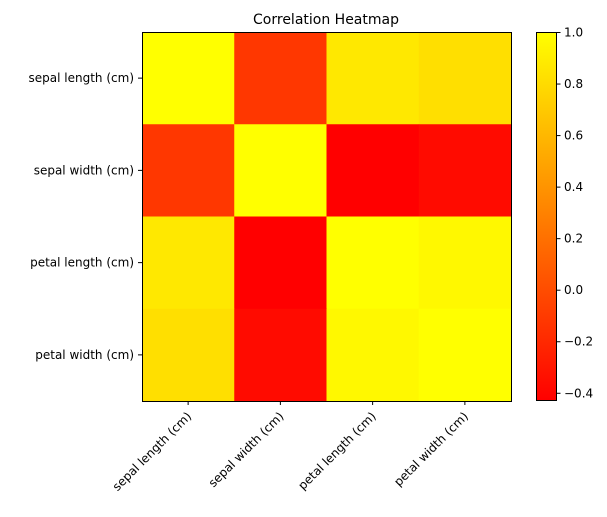 The image size is (607, 517). Describe the element at coordinates (573, 136) in the screenshot. I see `colorbar-tick-label: 0.6` at that location.